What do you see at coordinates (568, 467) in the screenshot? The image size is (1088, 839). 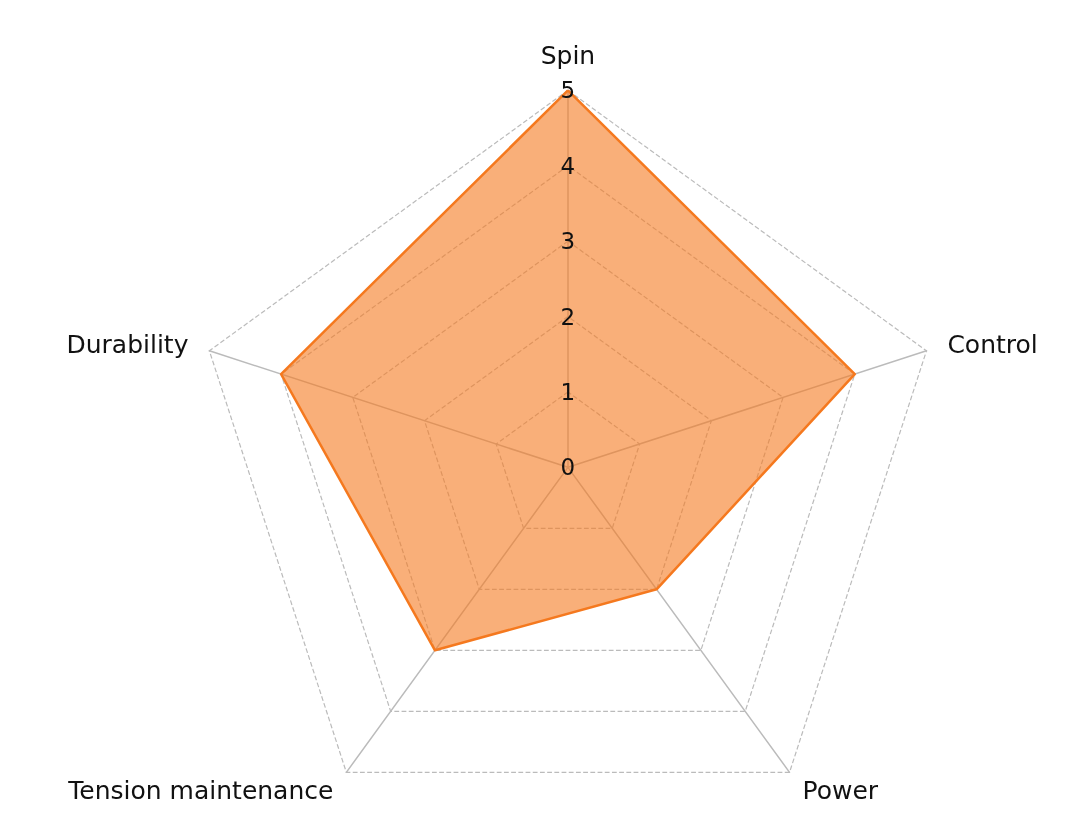 I see `y-tick-label: 0` at bounding box center [568, 467].